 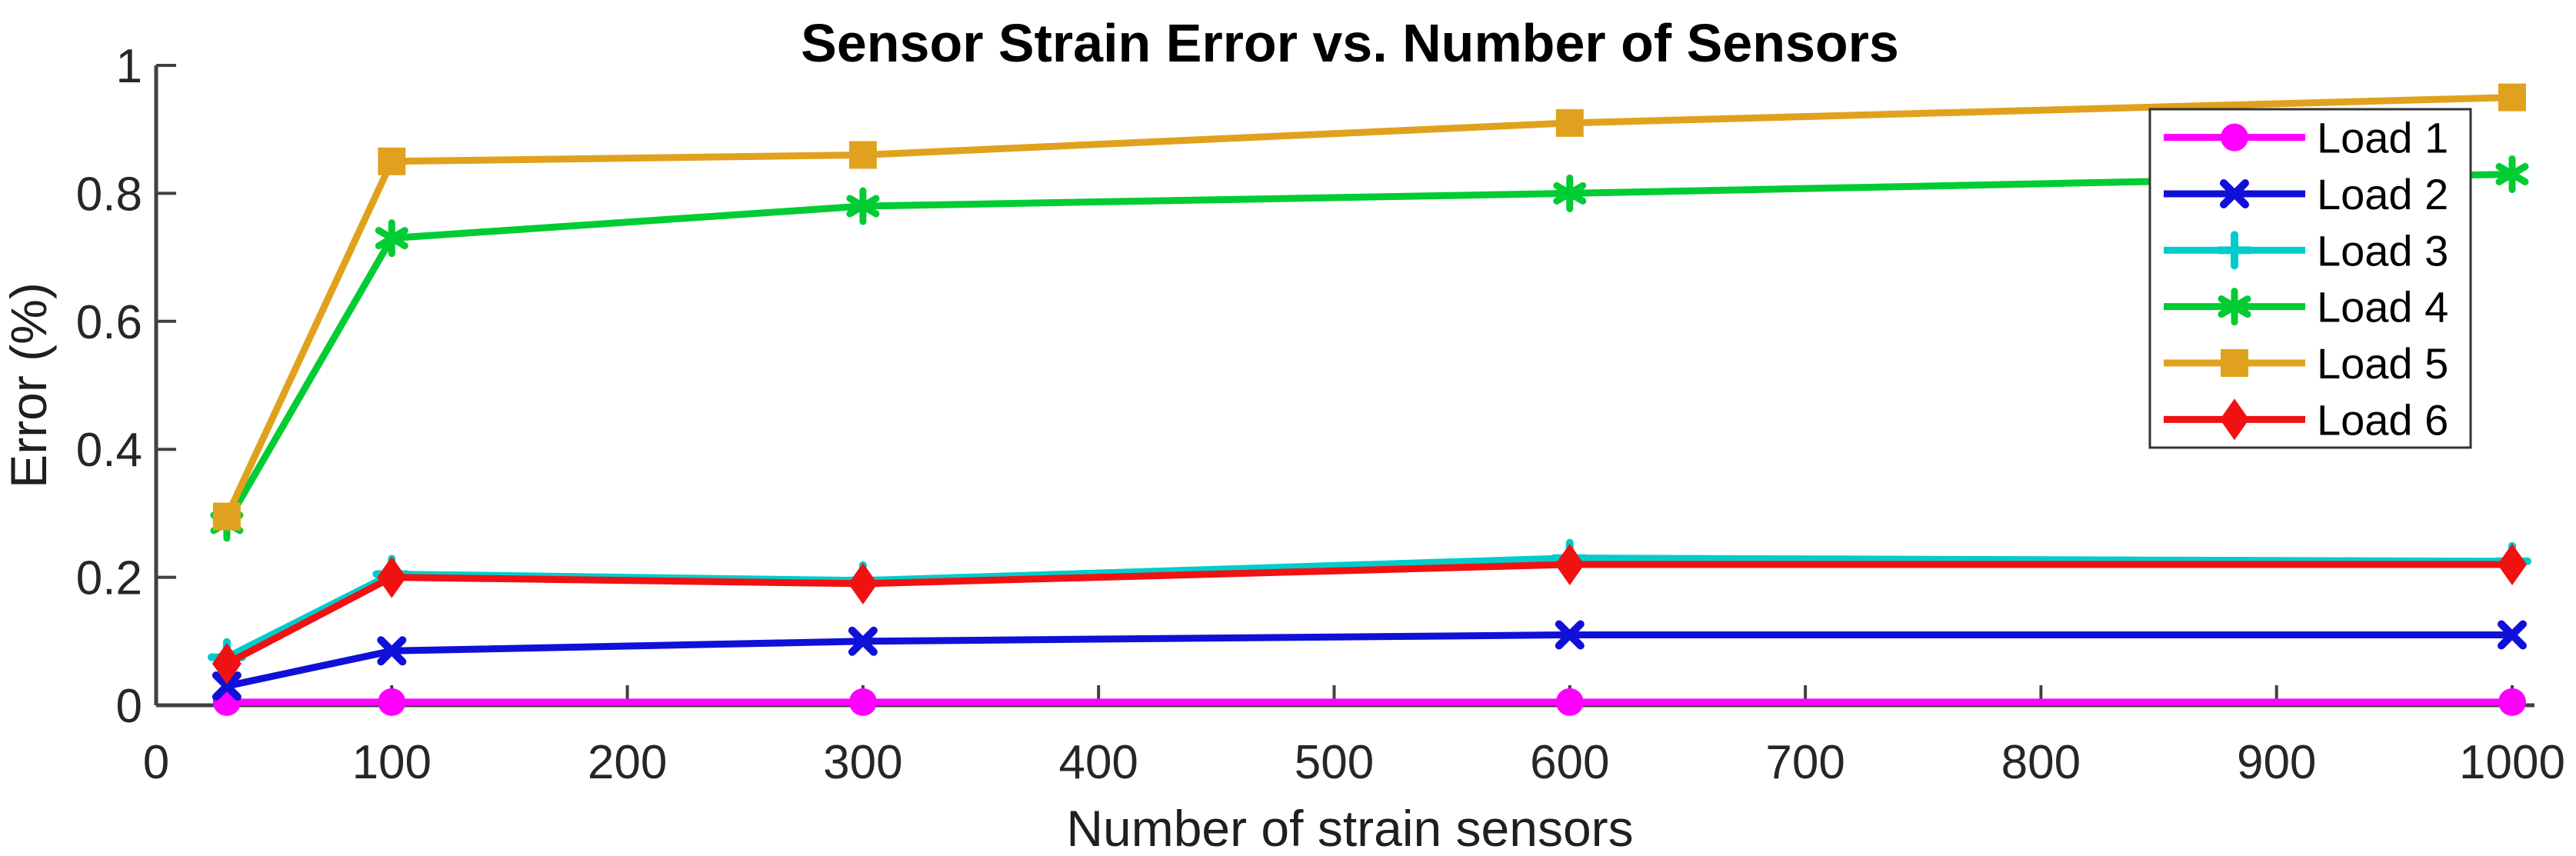 What do you see at coordinates (109, 322) in the screenshot?
I see `y-tick-label: 0.6` at bounding box center [109, 322].